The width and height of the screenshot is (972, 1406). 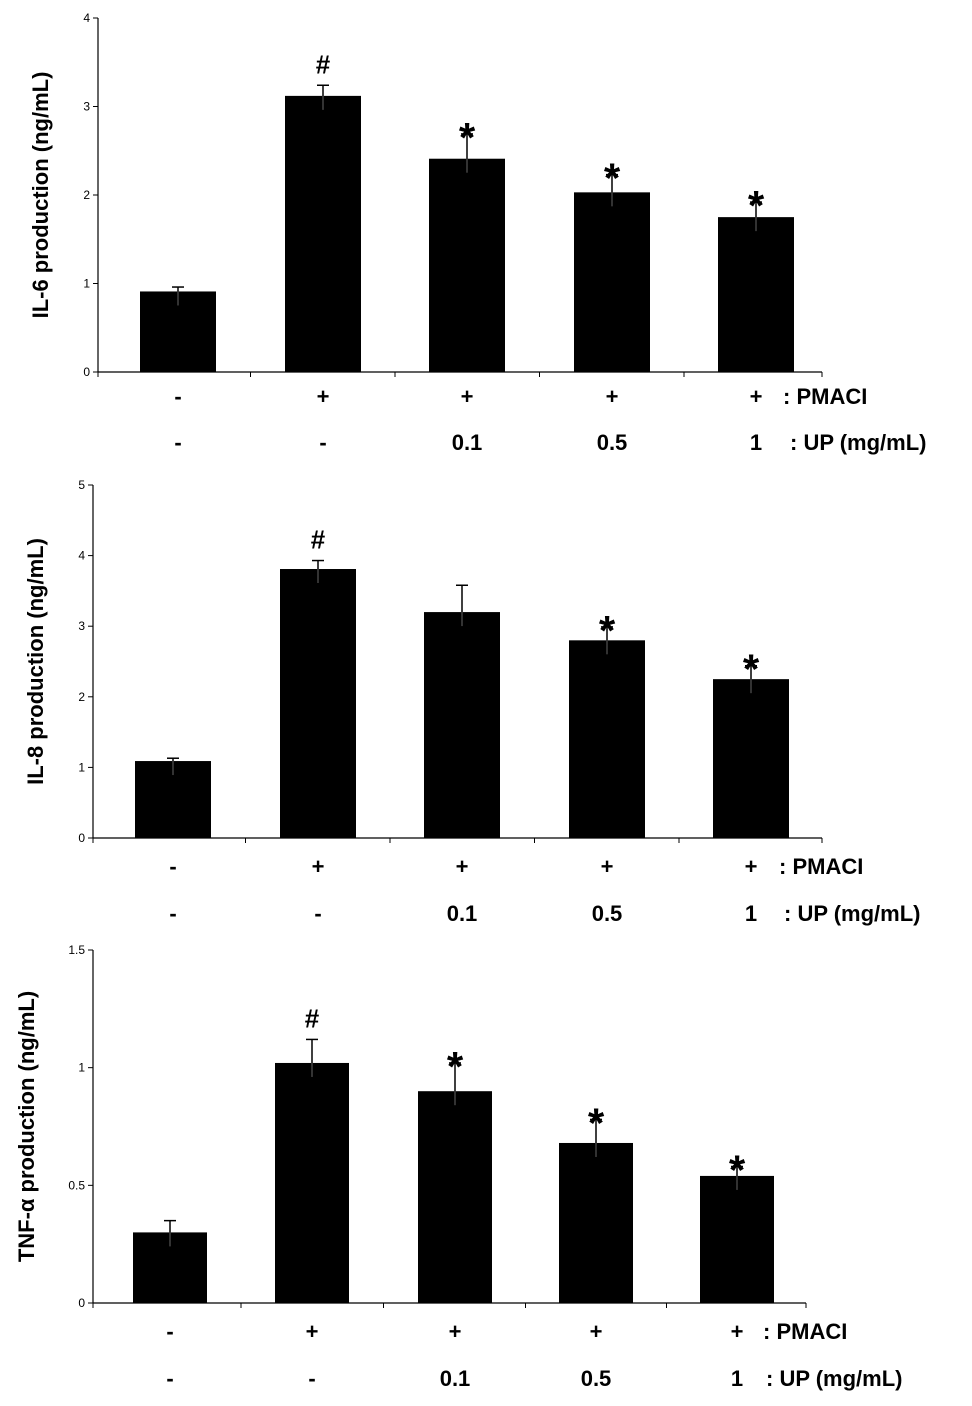 What do you see at coordinates (35, 661) in the screenshot?
I see `y-axis-label: IL-8 production (ng/mL)` at bounding box center [35, 661].